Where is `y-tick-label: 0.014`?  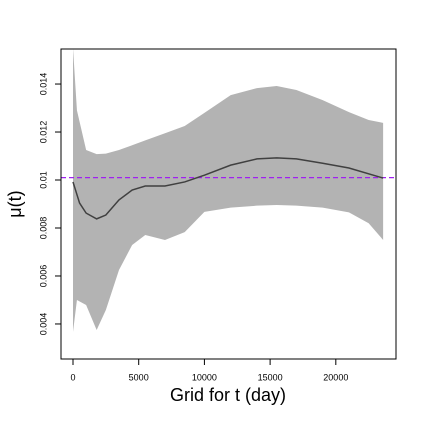 y-tick-label: 0.014 is located at coordinates (43, 84).